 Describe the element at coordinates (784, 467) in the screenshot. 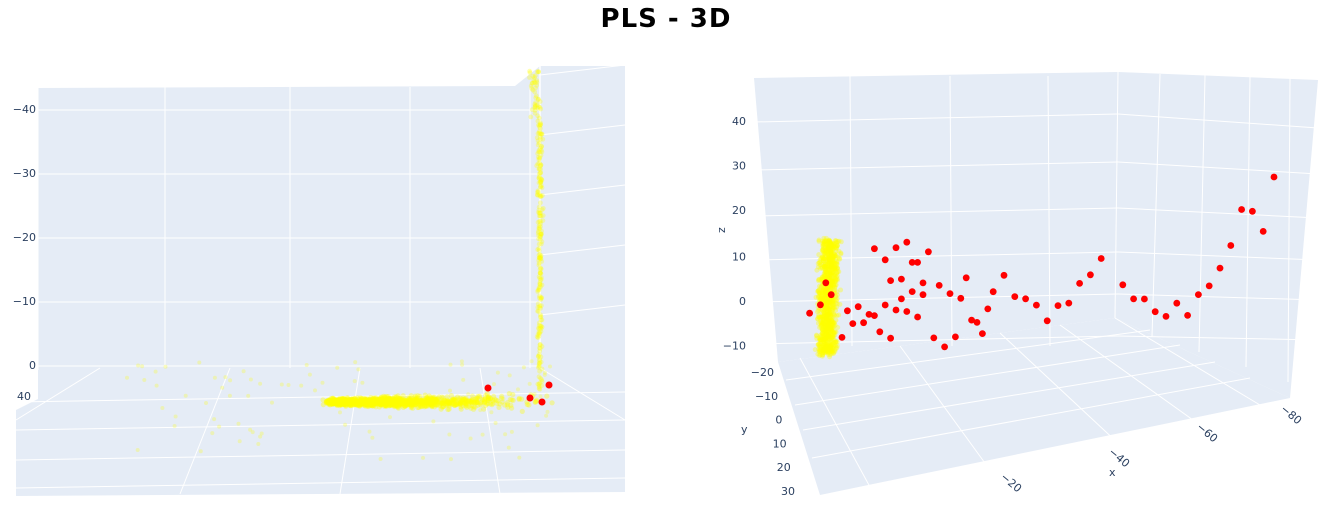

I see `y-tick-label: 20` at that location.